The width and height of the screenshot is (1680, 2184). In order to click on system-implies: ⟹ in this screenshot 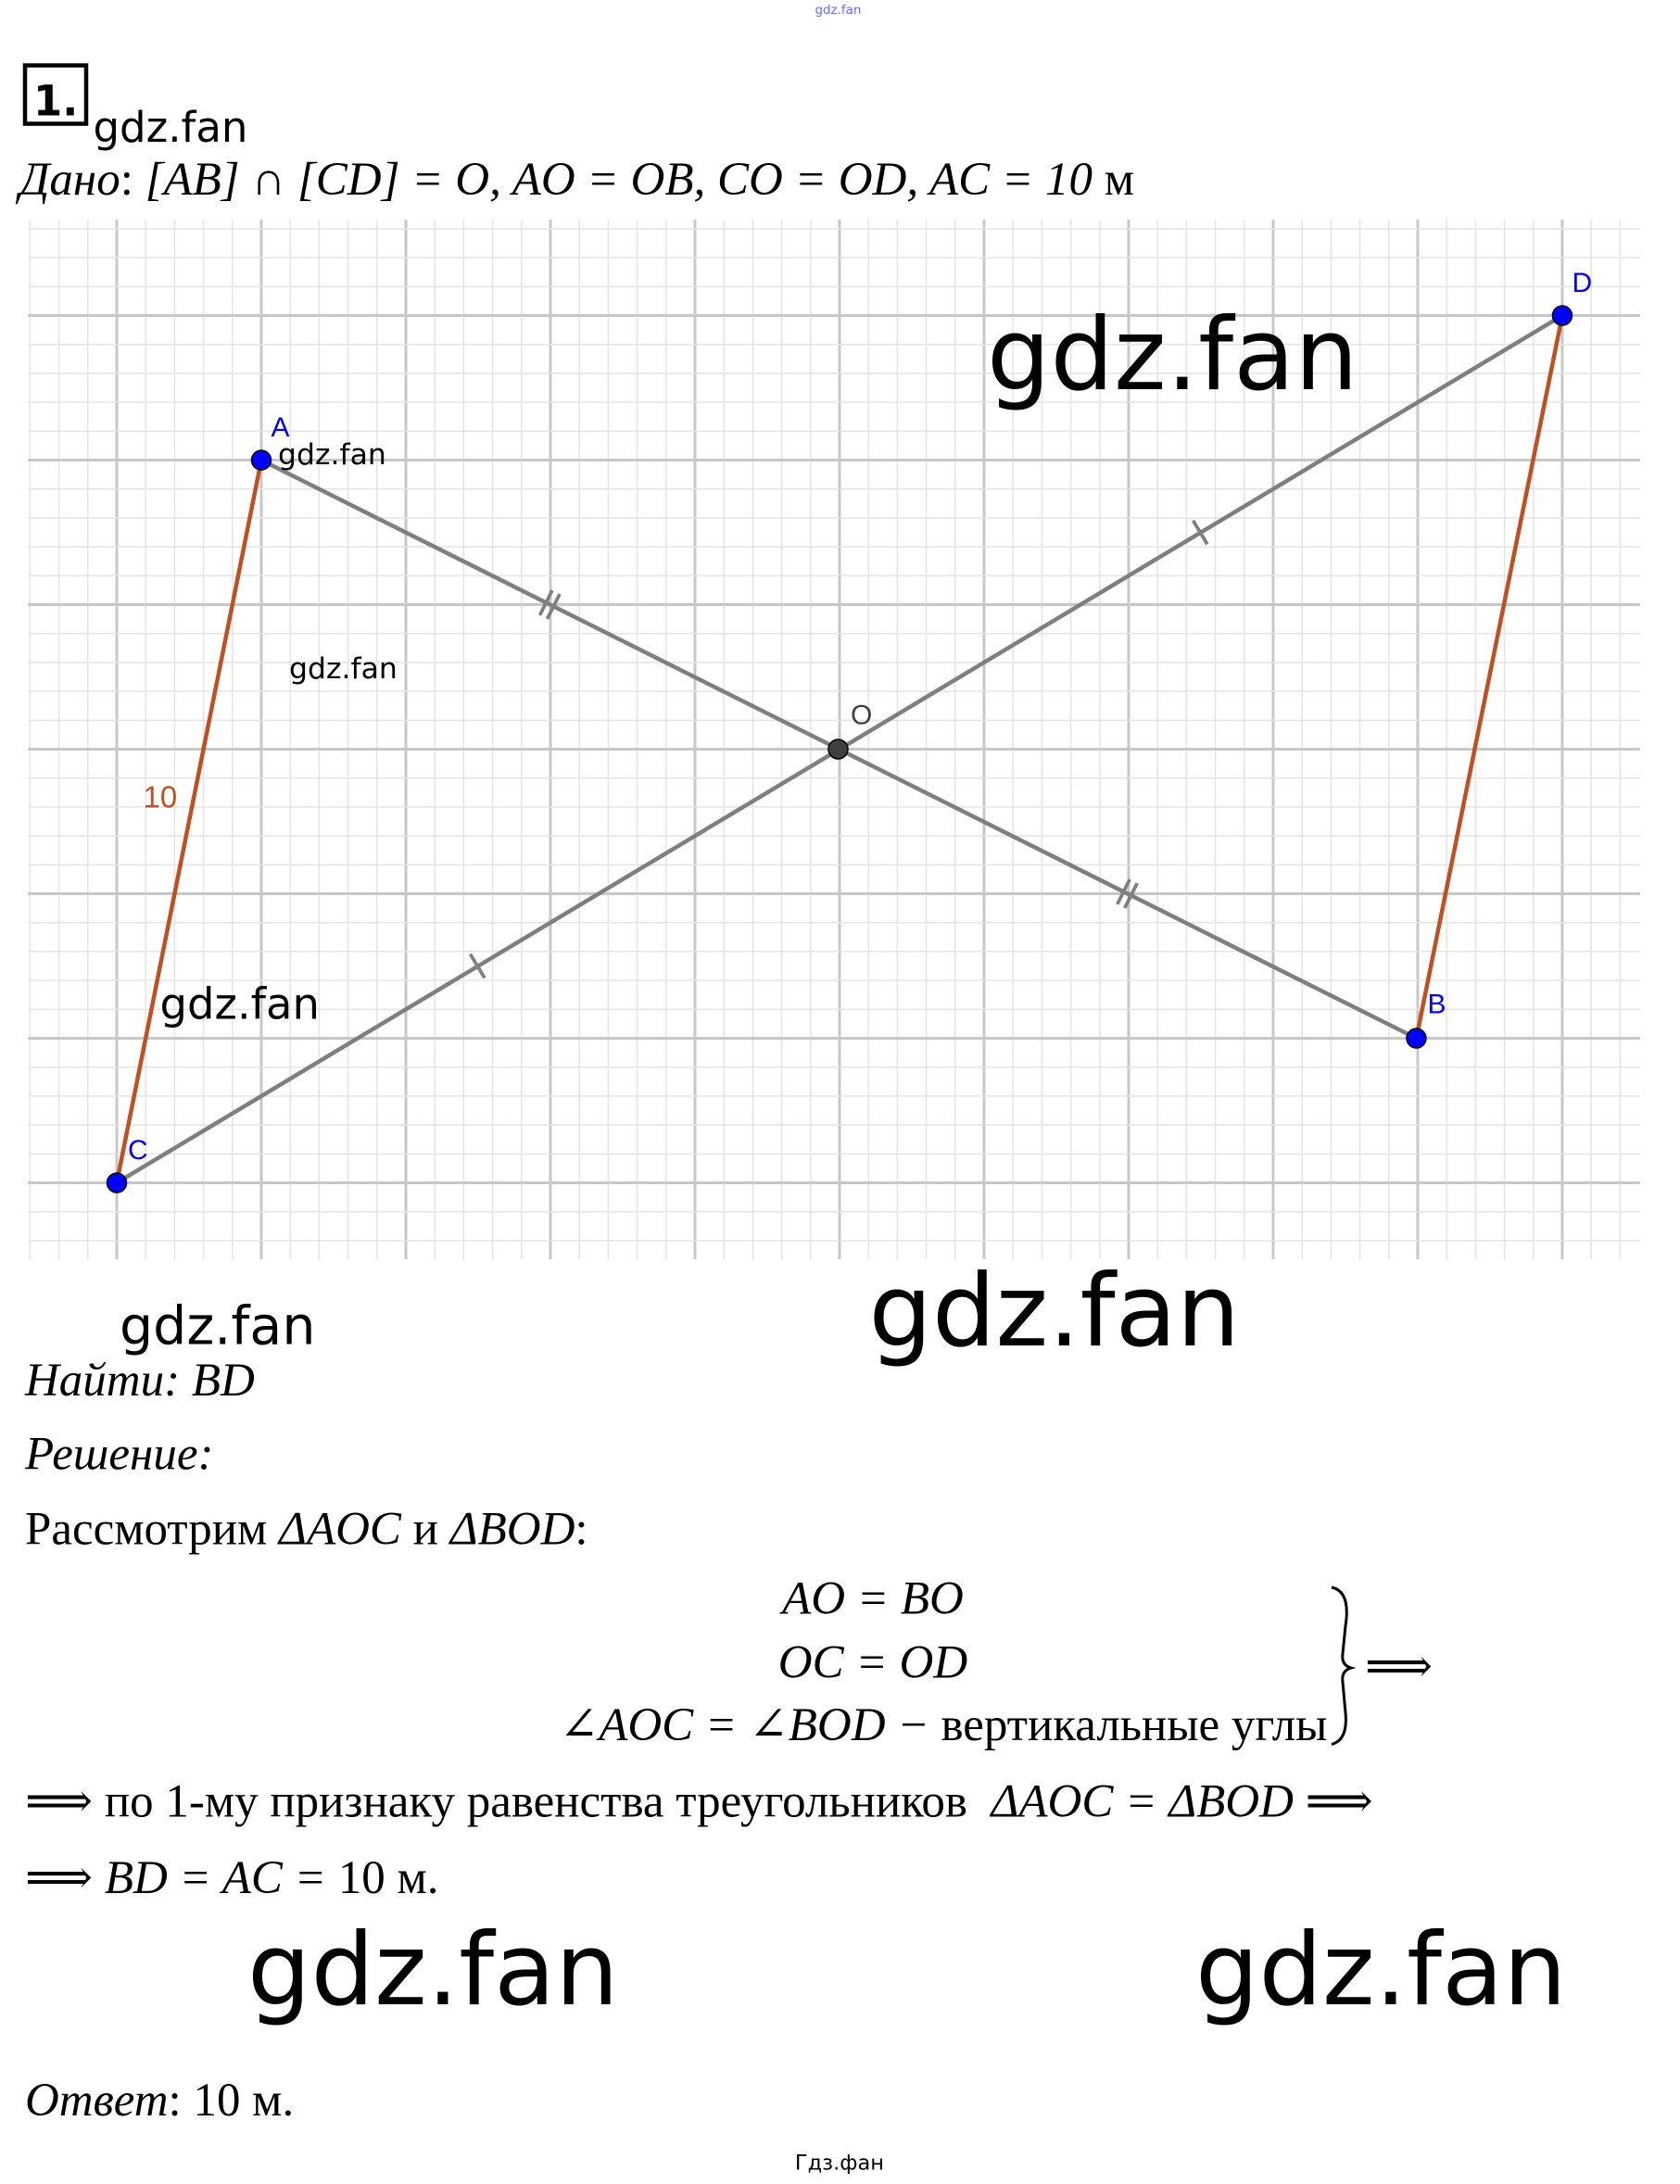, I will do `click(1399, 1667)`.